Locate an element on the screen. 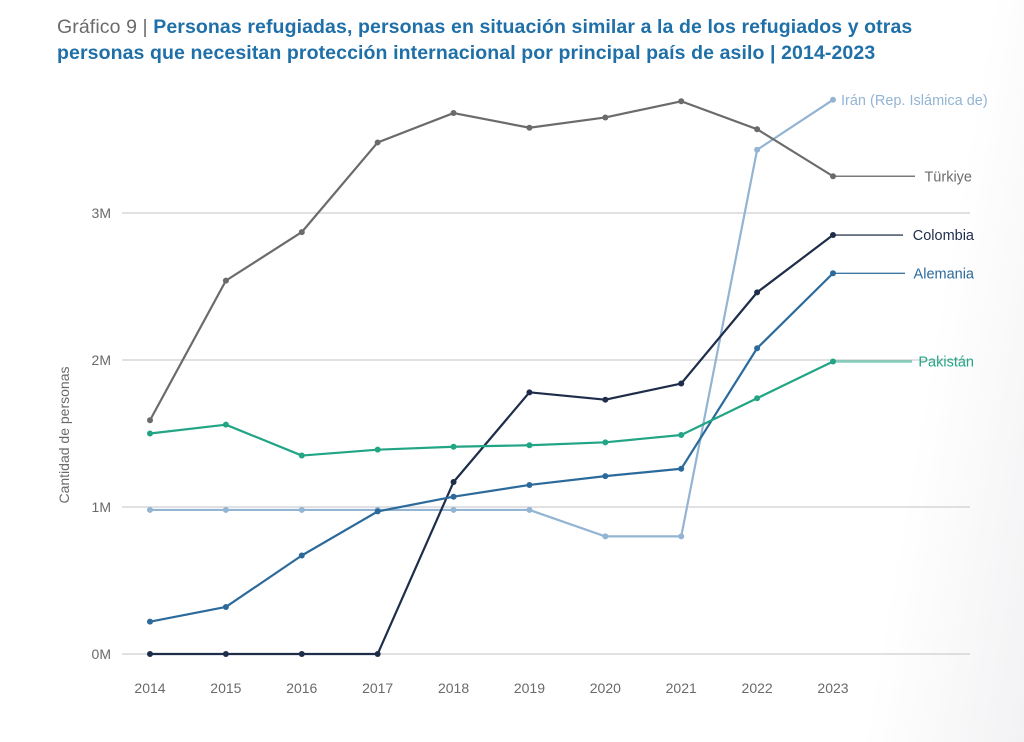  series-line-pakistan is located at coordinates (491, 408).